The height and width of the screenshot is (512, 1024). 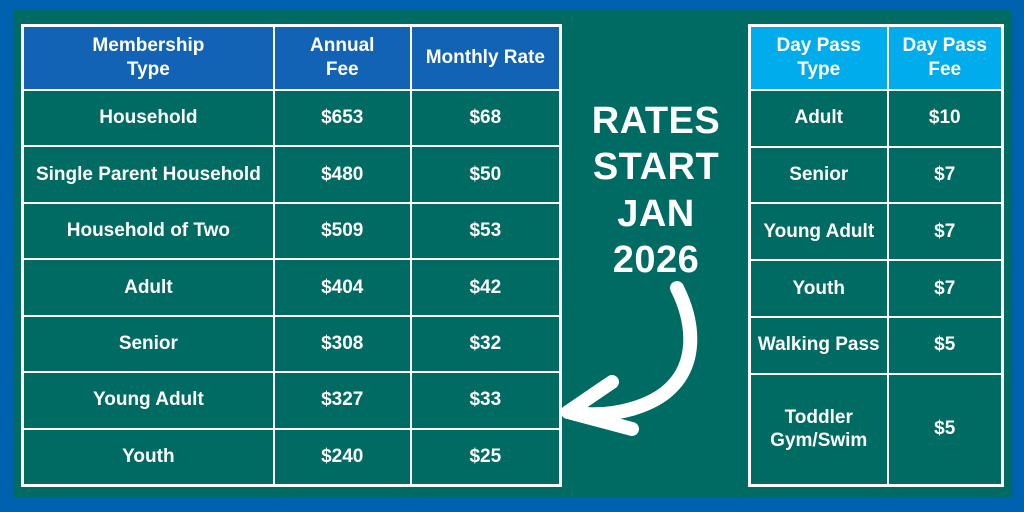 I want to click on table-row: Senior $308 $32, so click(x=291, y=343).